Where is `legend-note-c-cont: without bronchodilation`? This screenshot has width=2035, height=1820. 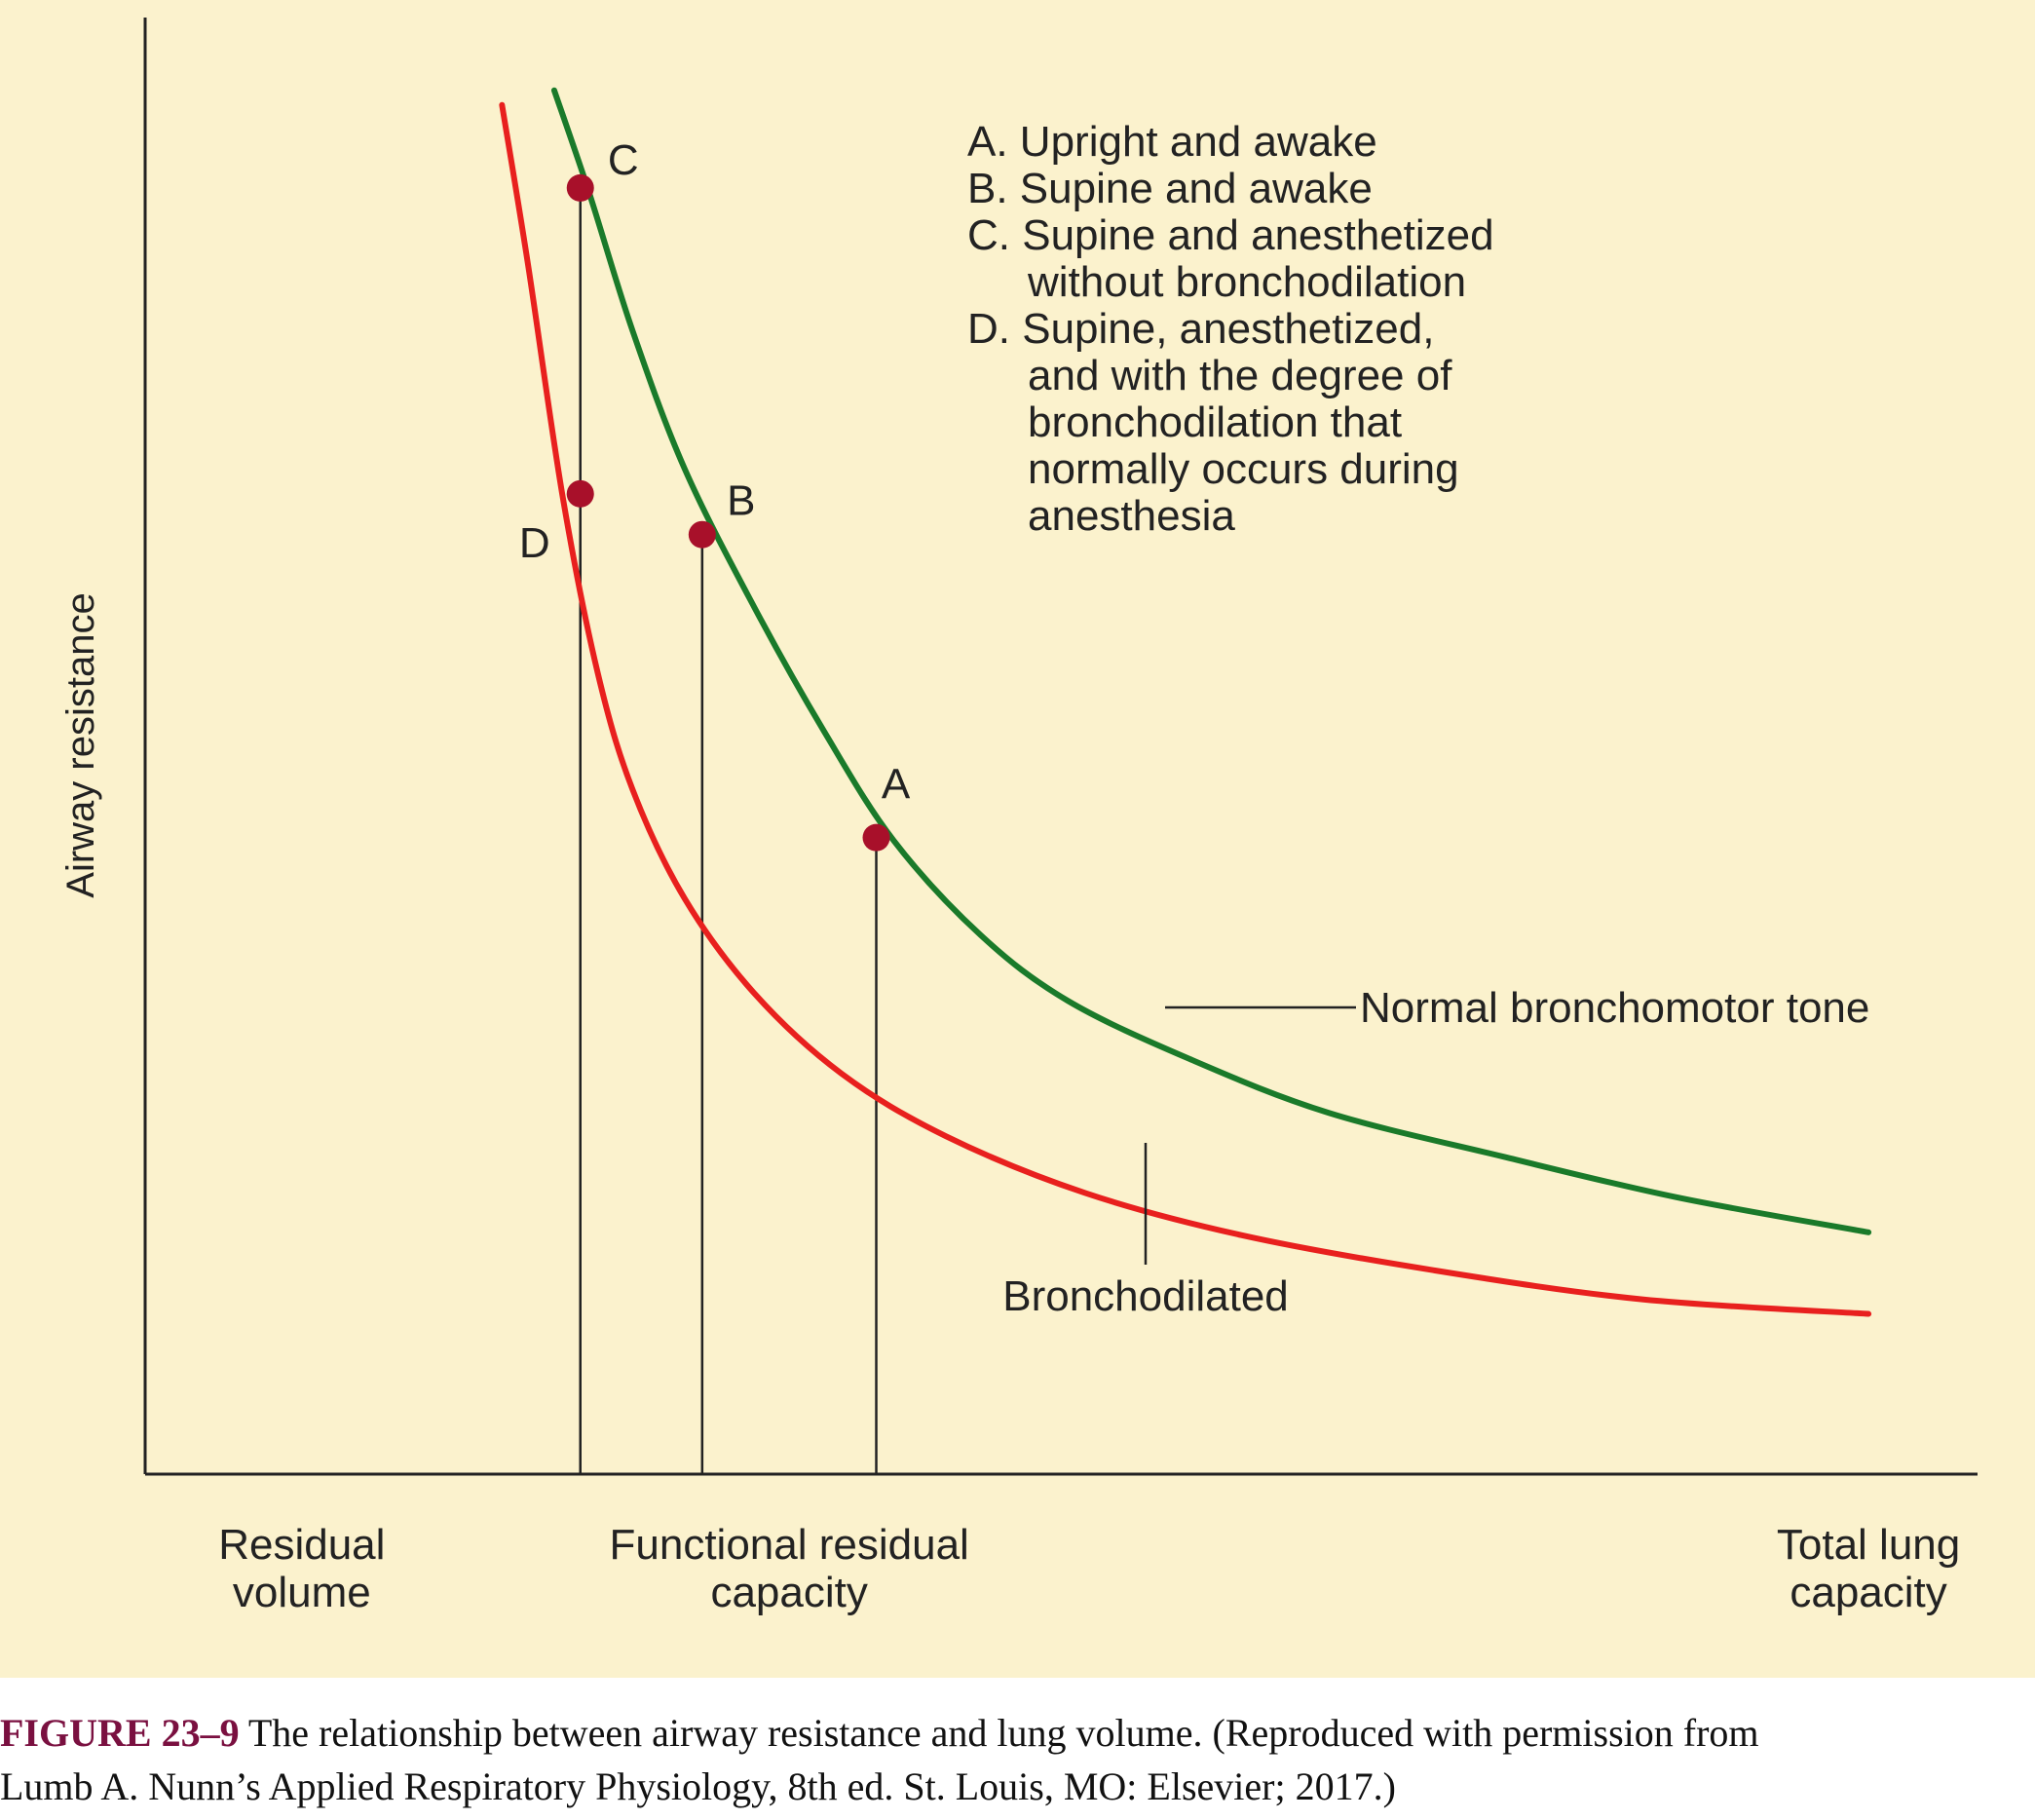 legend-note-c-cont: without bronchodilation is located at coordinates (1246, 282).